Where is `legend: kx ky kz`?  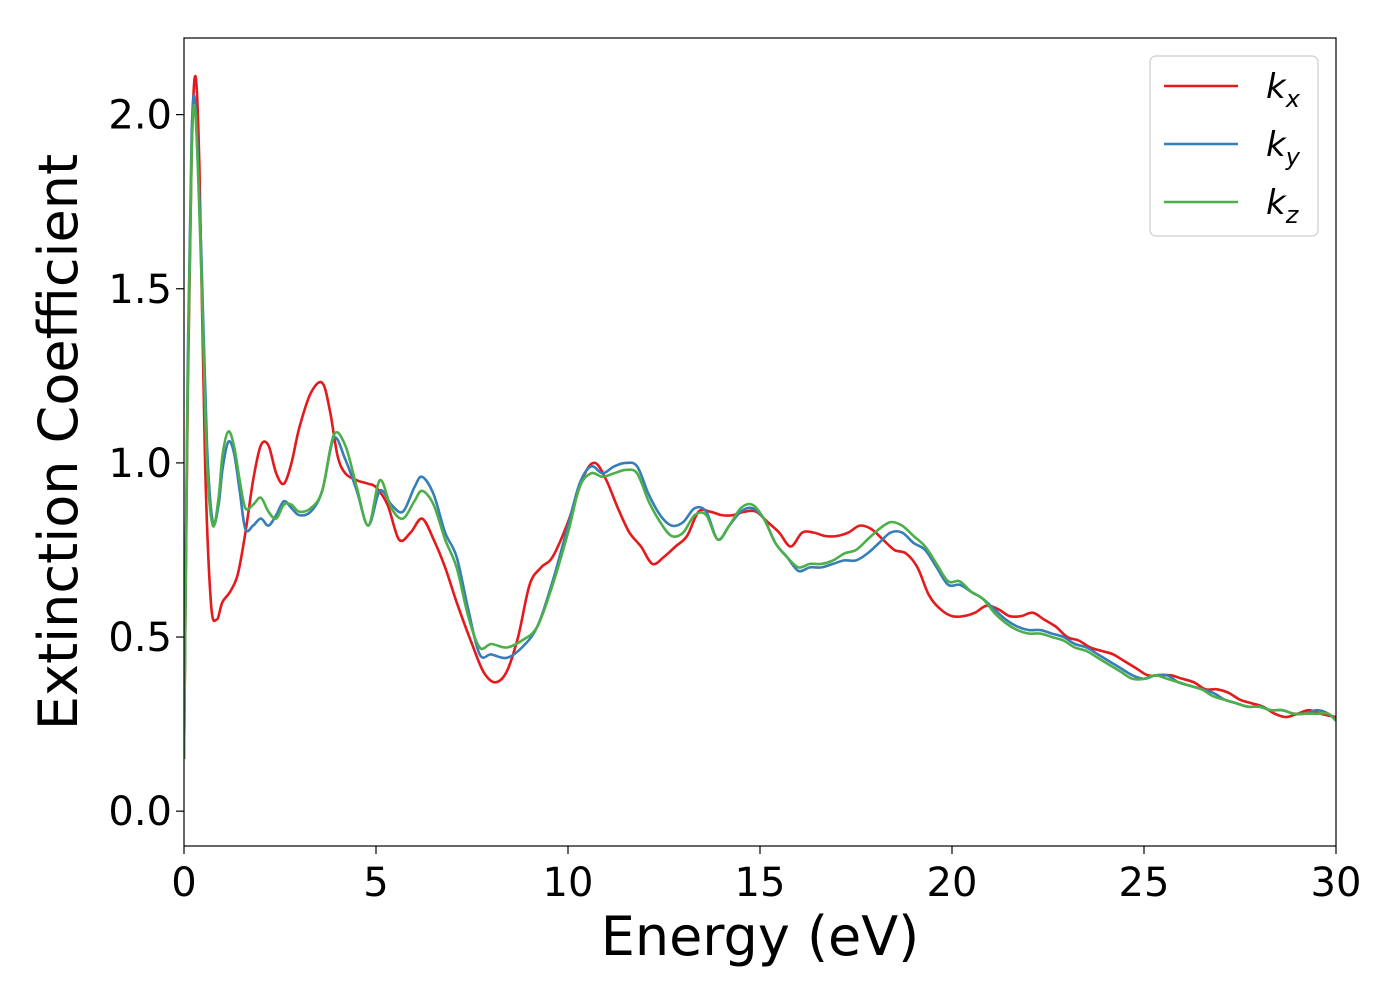
legend: kx ky kz is located at coordinates (1234, 146).